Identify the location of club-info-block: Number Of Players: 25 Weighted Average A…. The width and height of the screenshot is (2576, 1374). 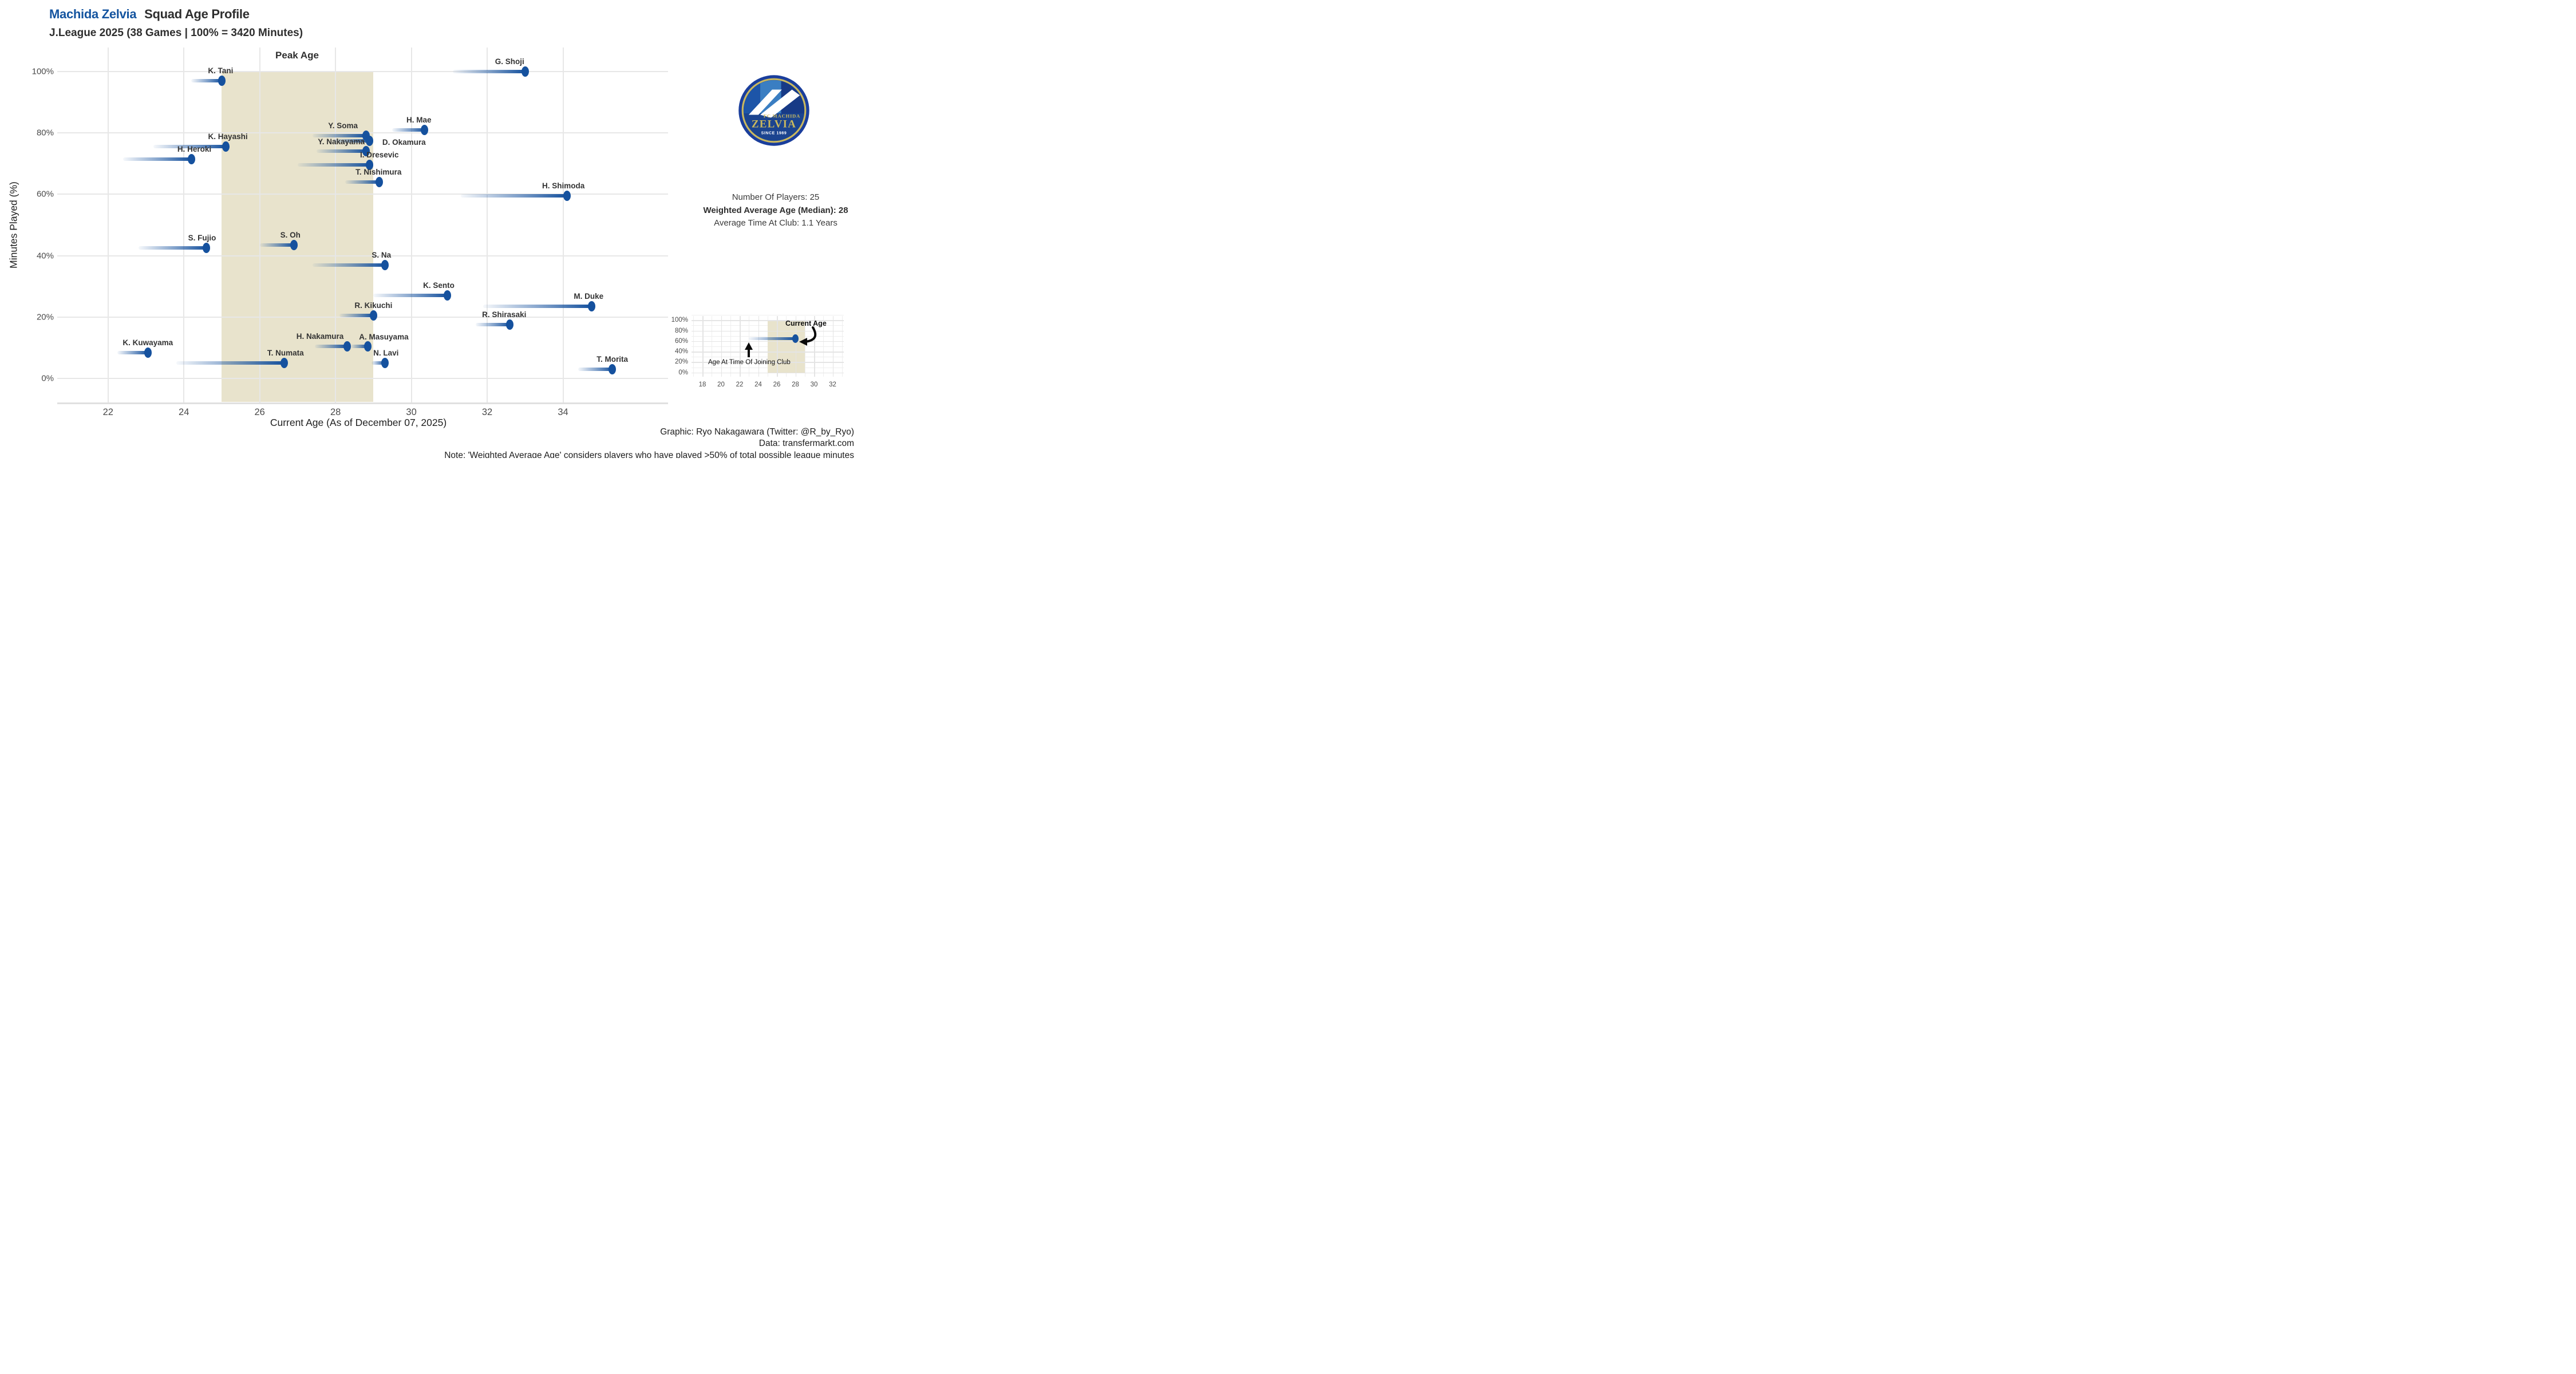
(770, 210).